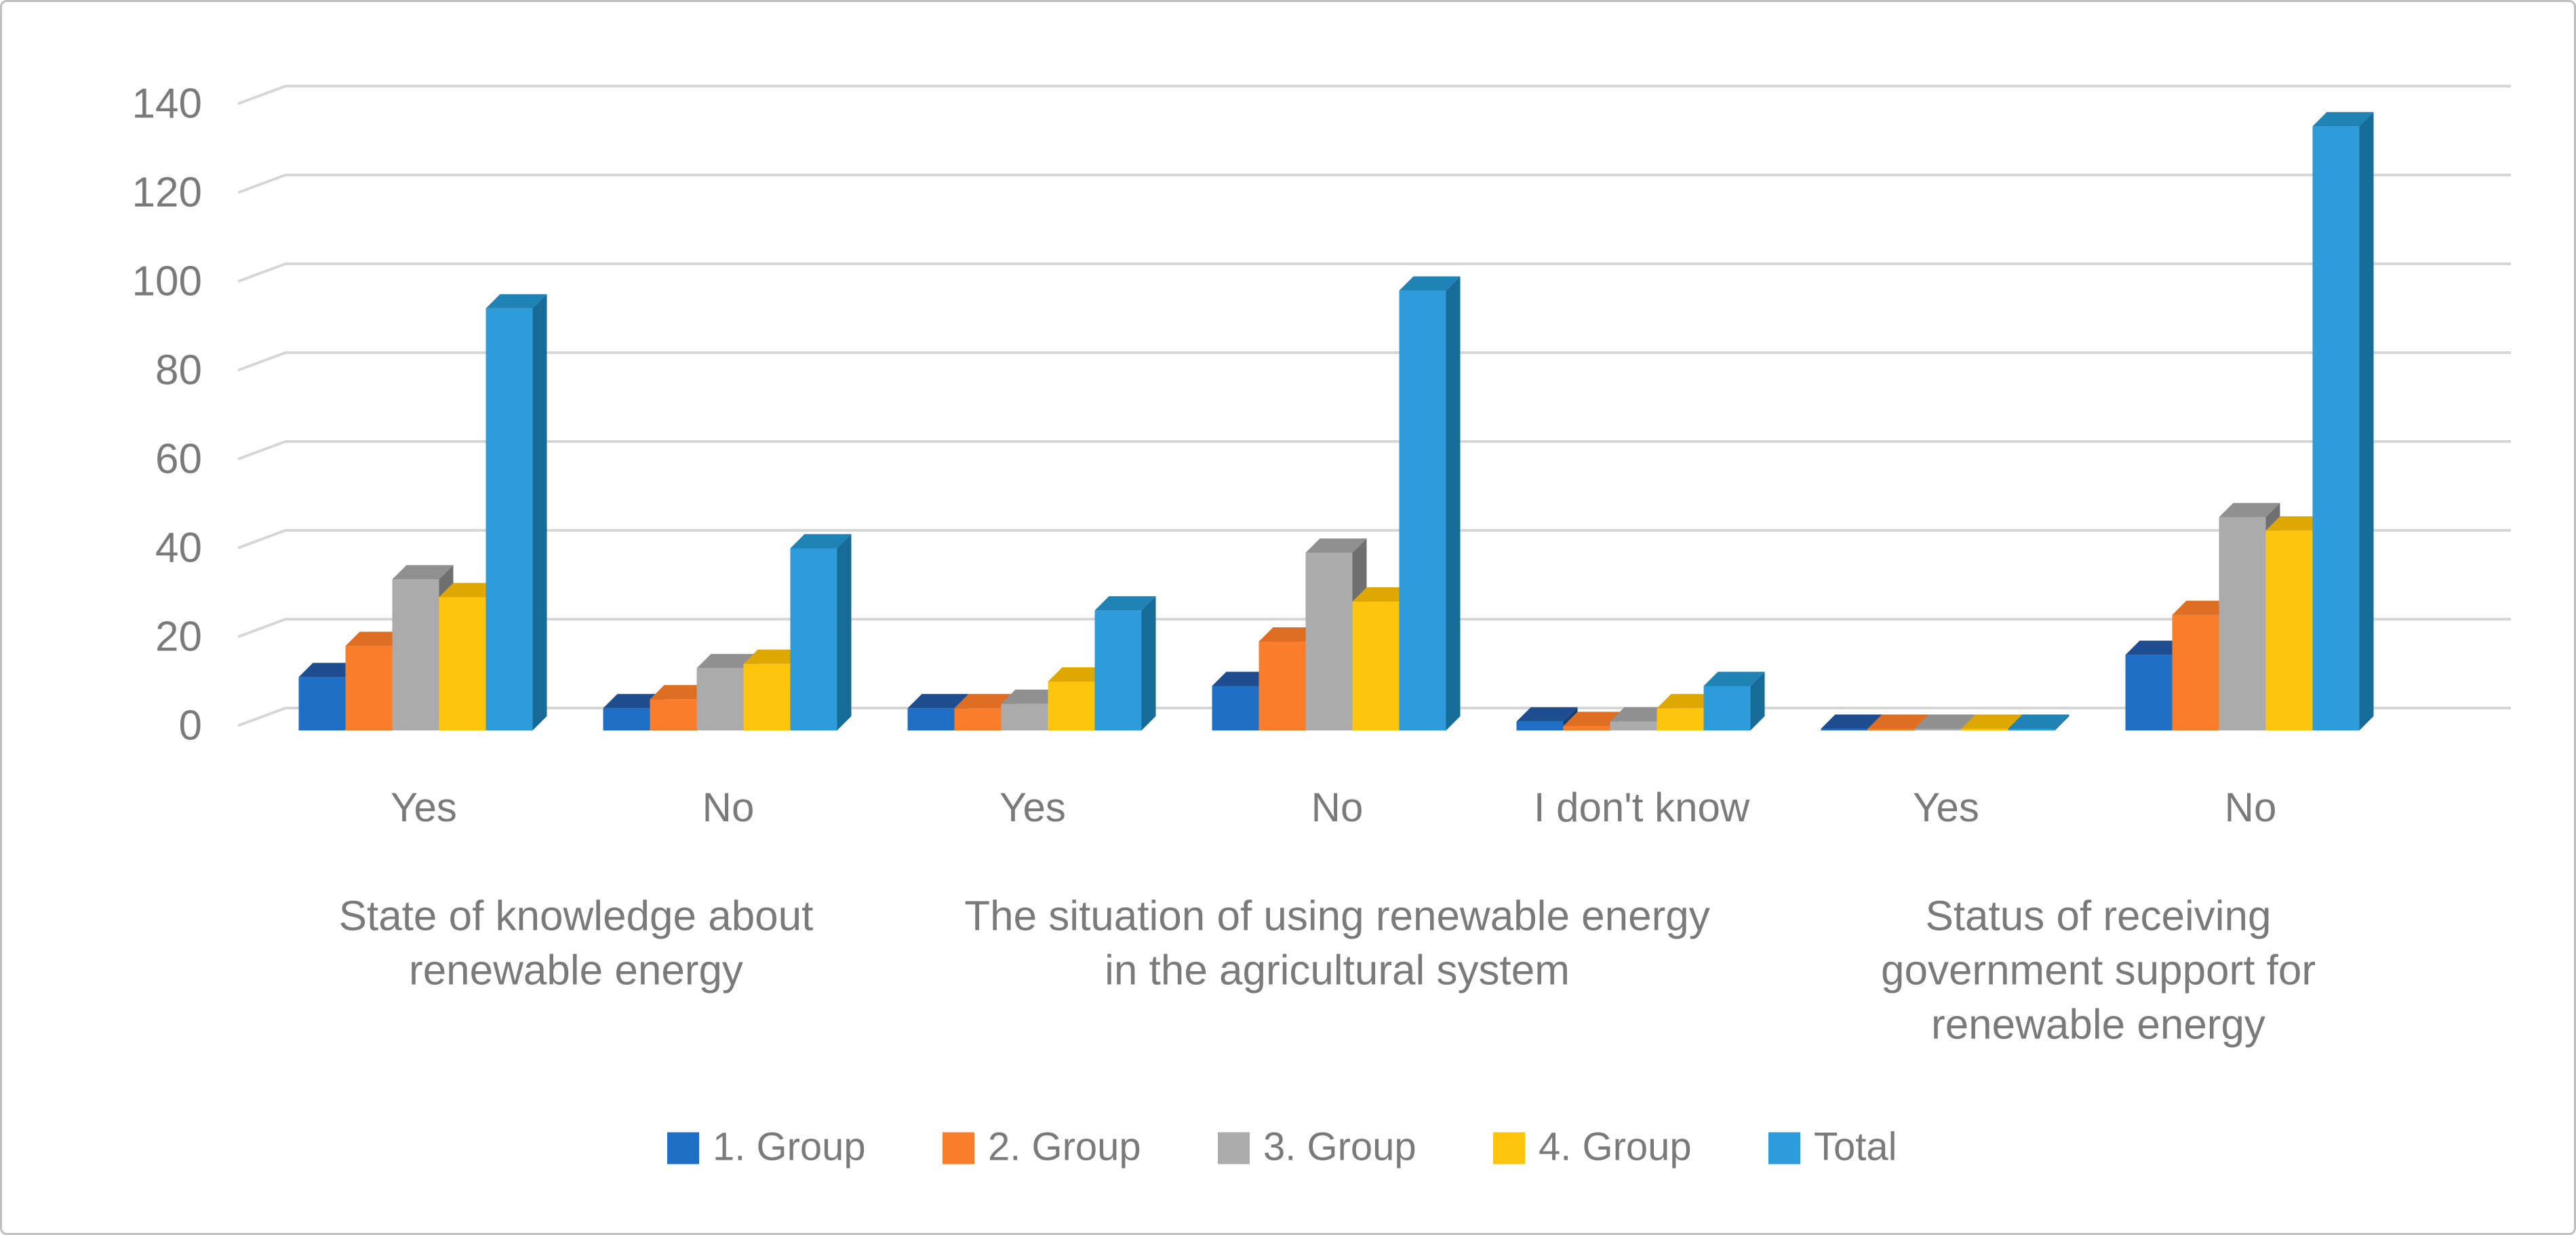 Image resolution: width=2576 pixels, height=1235 pixels. What do you see at coordinates (2032, 729) in the screenshot?
I see `bar-total-cat5-front` at bounding box center [2032, 729].